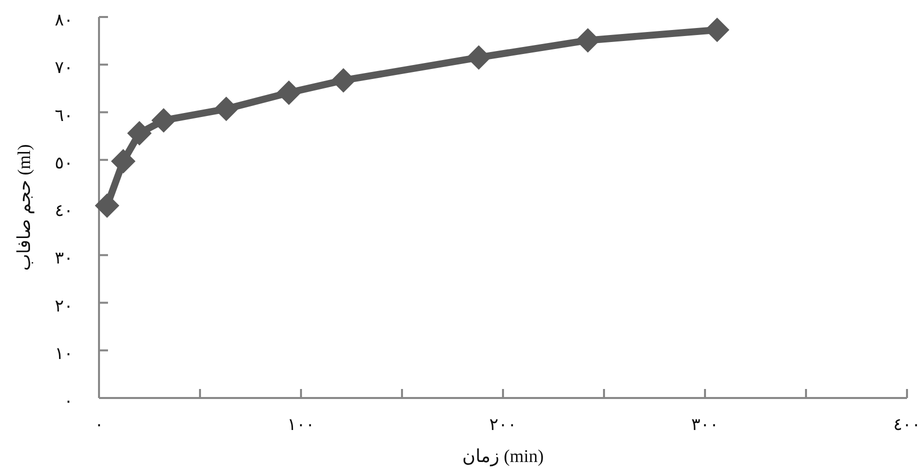 Image resolution: width=923 pixels, height=472 pixels. Describe the element at coordinates (68, 401) in the screenshot. I see `y-tick-label: ٠` at that location.